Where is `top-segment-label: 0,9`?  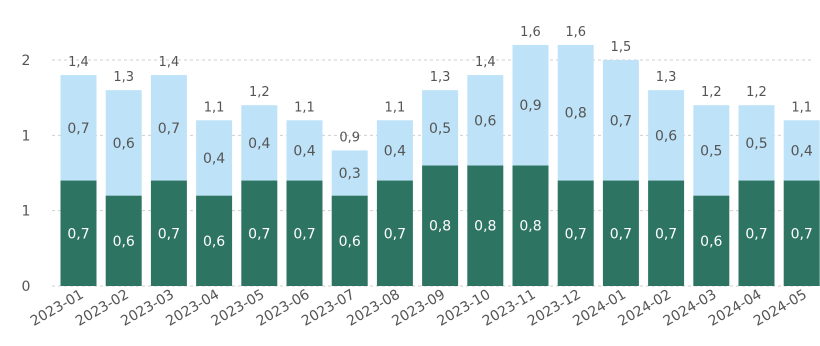 top-segment-label: 0,9 is located at coordinates (530, 106).